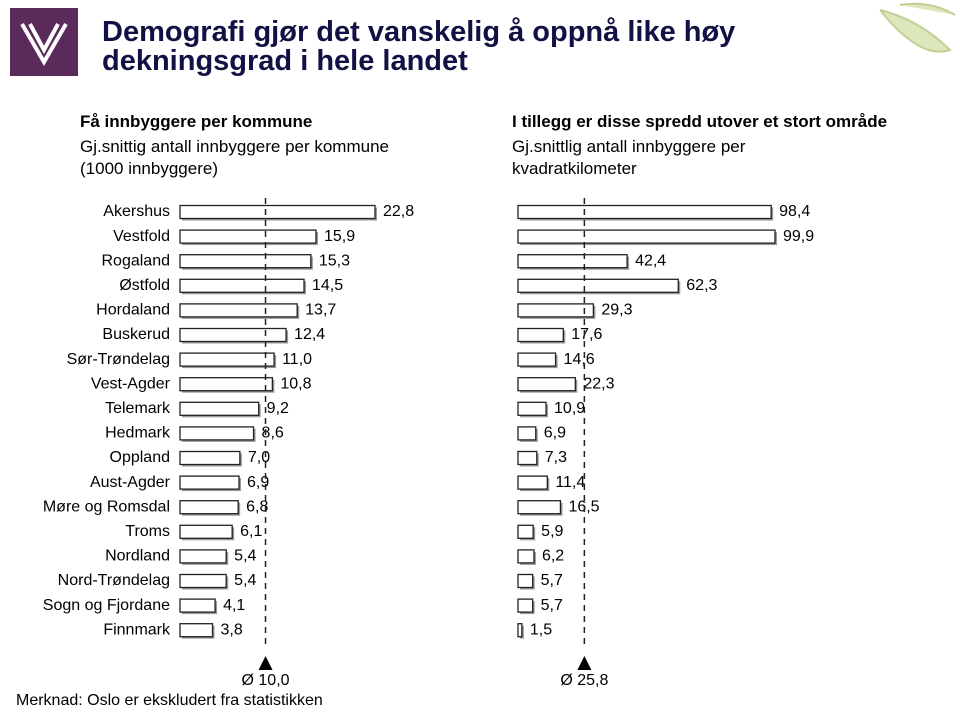 This screenshot has width=960, height=716. I want to click on value-label: 11,0, so click(297, 359).